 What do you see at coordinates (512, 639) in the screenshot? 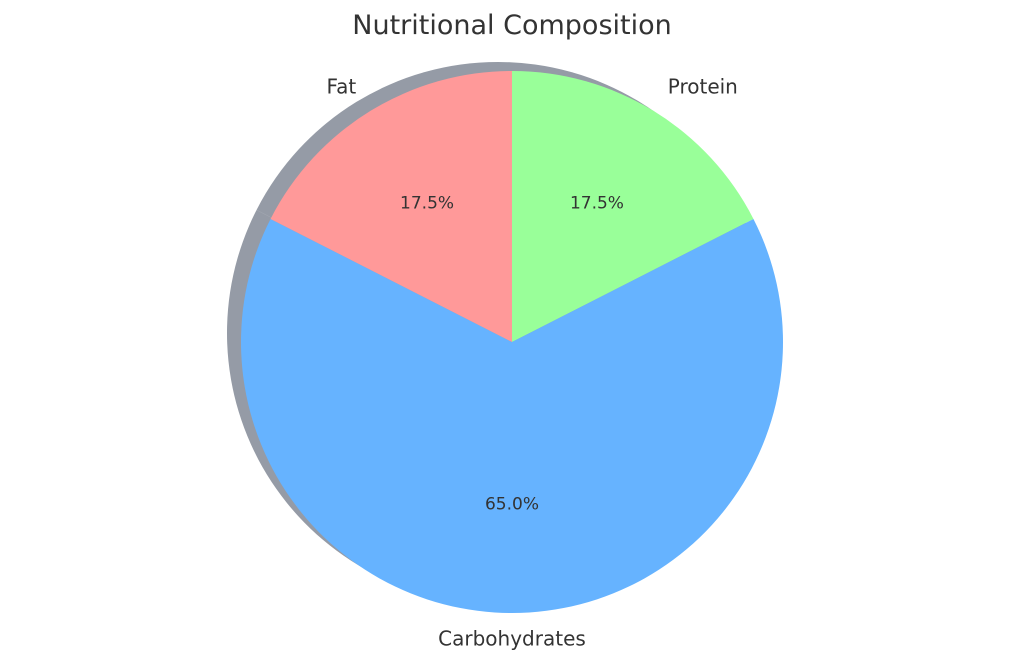
I see `label-carbohydrates: Carbohydrates` at bounding box center [512, 639].